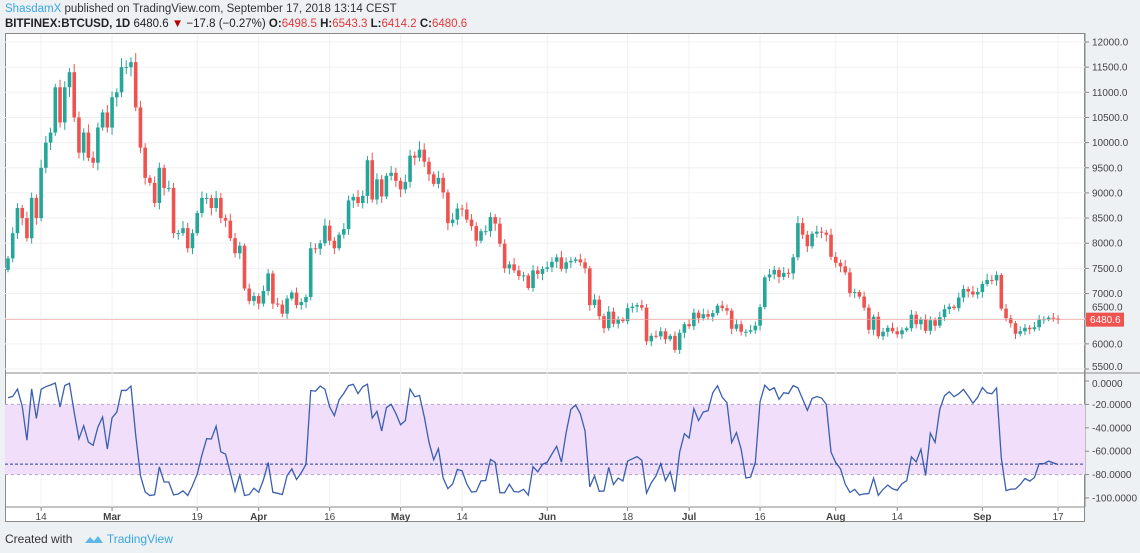 Image resolution: width=1140 pixels, height=553 pixels. I want to click on tradingview-logo: TradingView, so click(128, 539).